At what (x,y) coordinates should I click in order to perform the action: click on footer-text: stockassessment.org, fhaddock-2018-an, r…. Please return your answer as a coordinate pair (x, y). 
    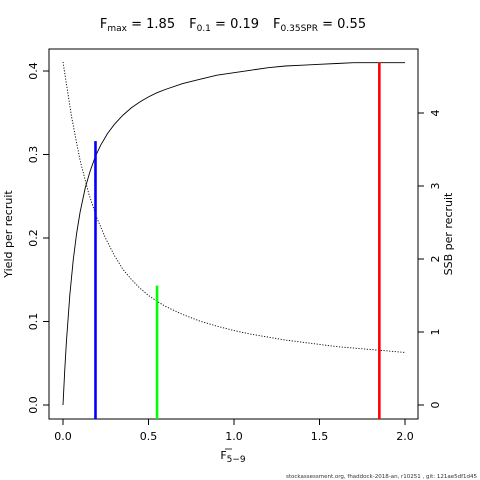
    Looking at the image, I should click on (381, 477).